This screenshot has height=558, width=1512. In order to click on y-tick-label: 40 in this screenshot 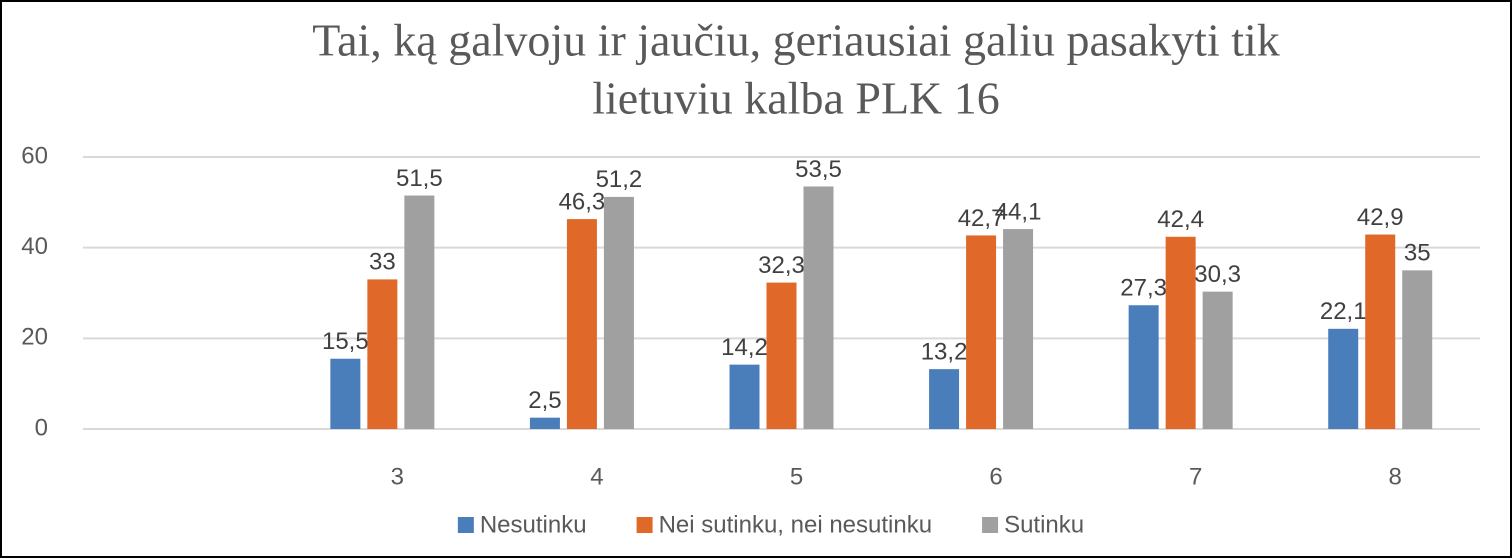, I will do `click(34, 246)`.